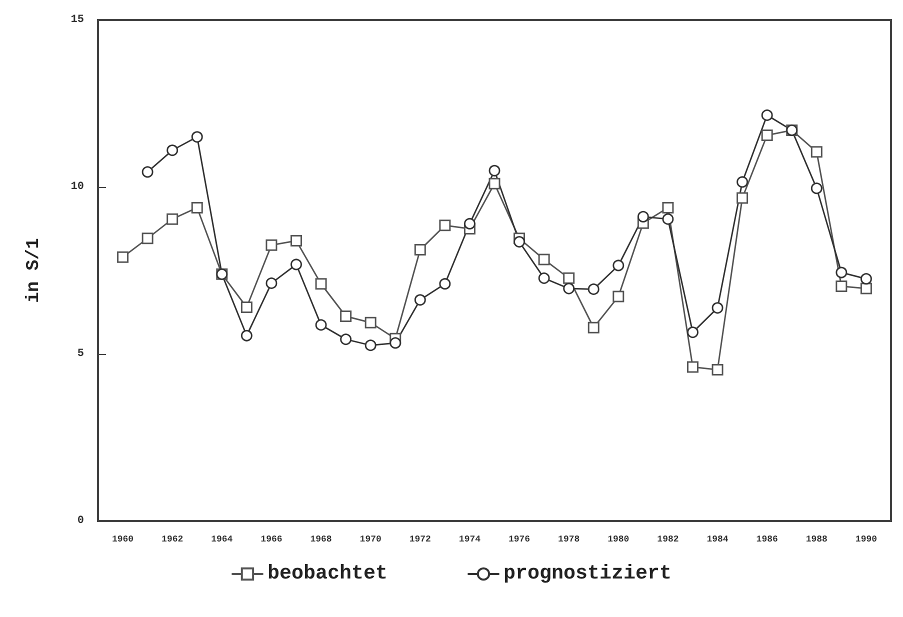 Image resolution: width=903 pixels, height=617 pixels. What do you see at coordinates (123, 539) in the screenshot?
I see `x-tick-label: 1960` at bounding box center [123, 539].